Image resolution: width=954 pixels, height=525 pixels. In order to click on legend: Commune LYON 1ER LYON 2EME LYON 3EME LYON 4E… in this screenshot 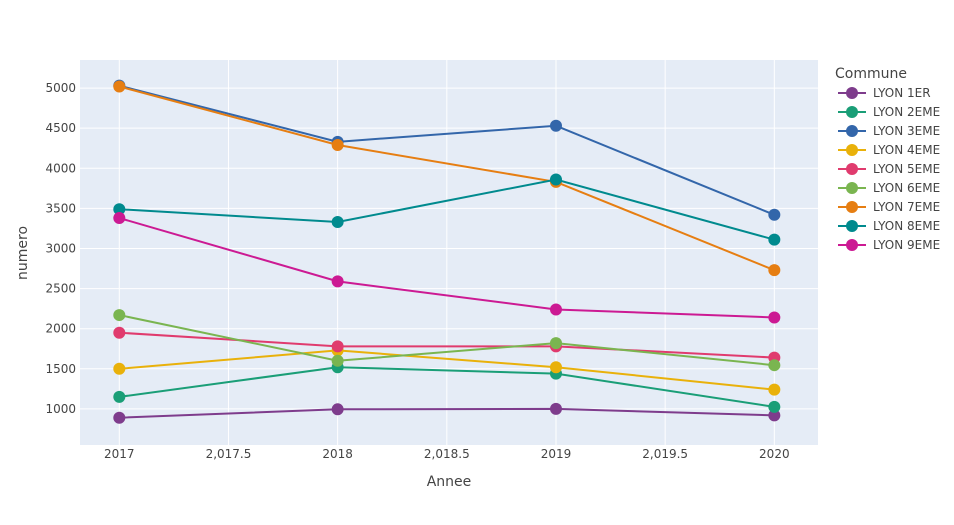, I will do `click(887, 159)`.